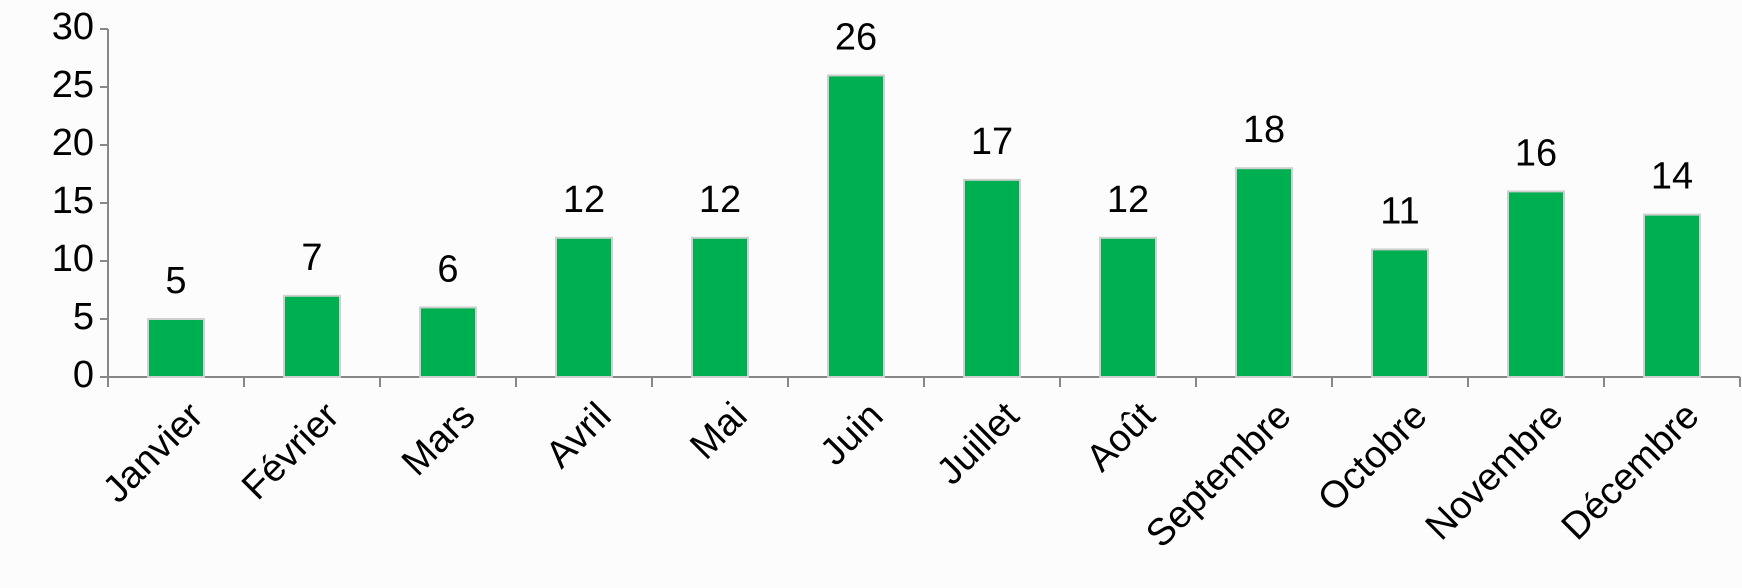 The width and height of the screenshot is (1742, 588). What do you see at coordinates (851, 434) in the screenshot?
I see `x-tick-label: Juin` at bounding box center [851, 434].